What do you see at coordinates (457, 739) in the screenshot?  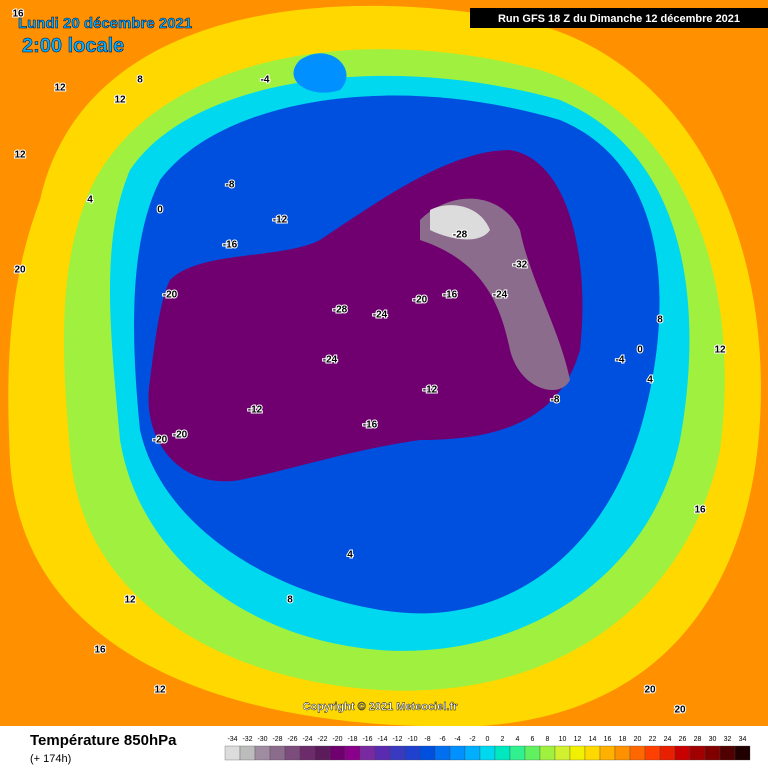 I see `legend-label: -4` at bounding box center [457, 739].